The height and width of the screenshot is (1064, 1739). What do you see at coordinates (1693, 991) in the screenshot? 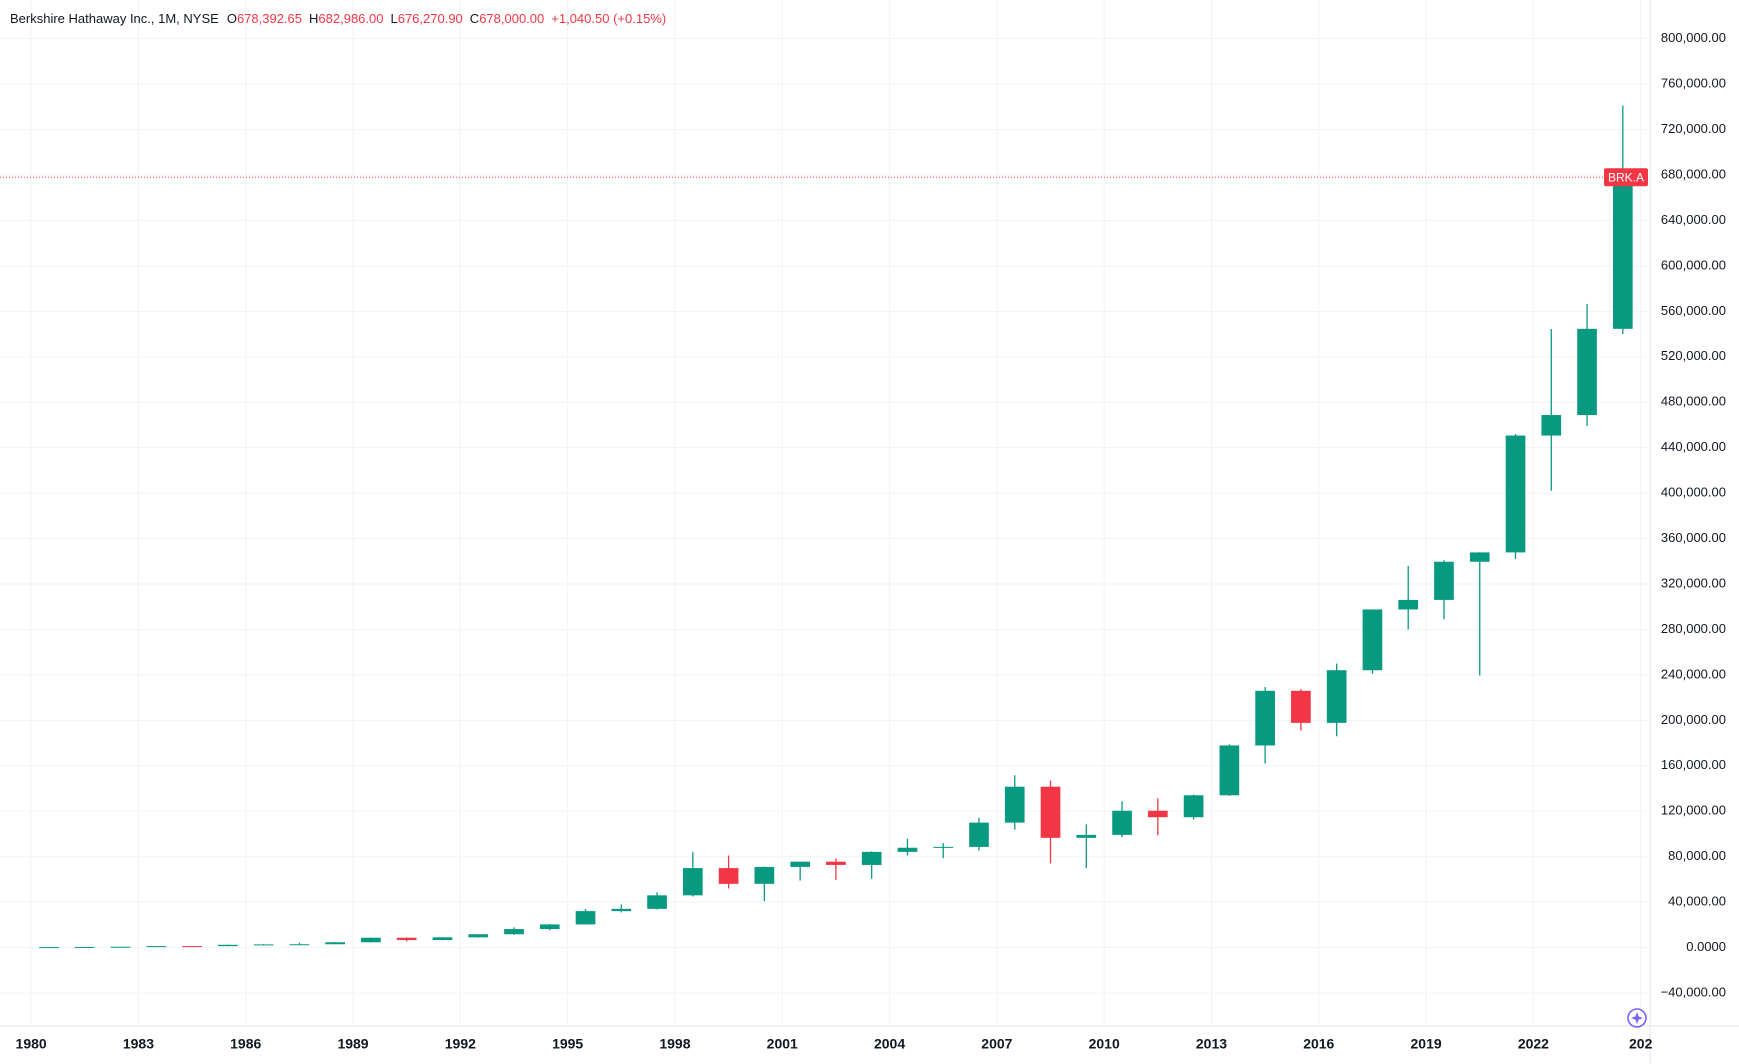
I see `y-tick-label: −40,000.00` at bounding box center [1693, 991].